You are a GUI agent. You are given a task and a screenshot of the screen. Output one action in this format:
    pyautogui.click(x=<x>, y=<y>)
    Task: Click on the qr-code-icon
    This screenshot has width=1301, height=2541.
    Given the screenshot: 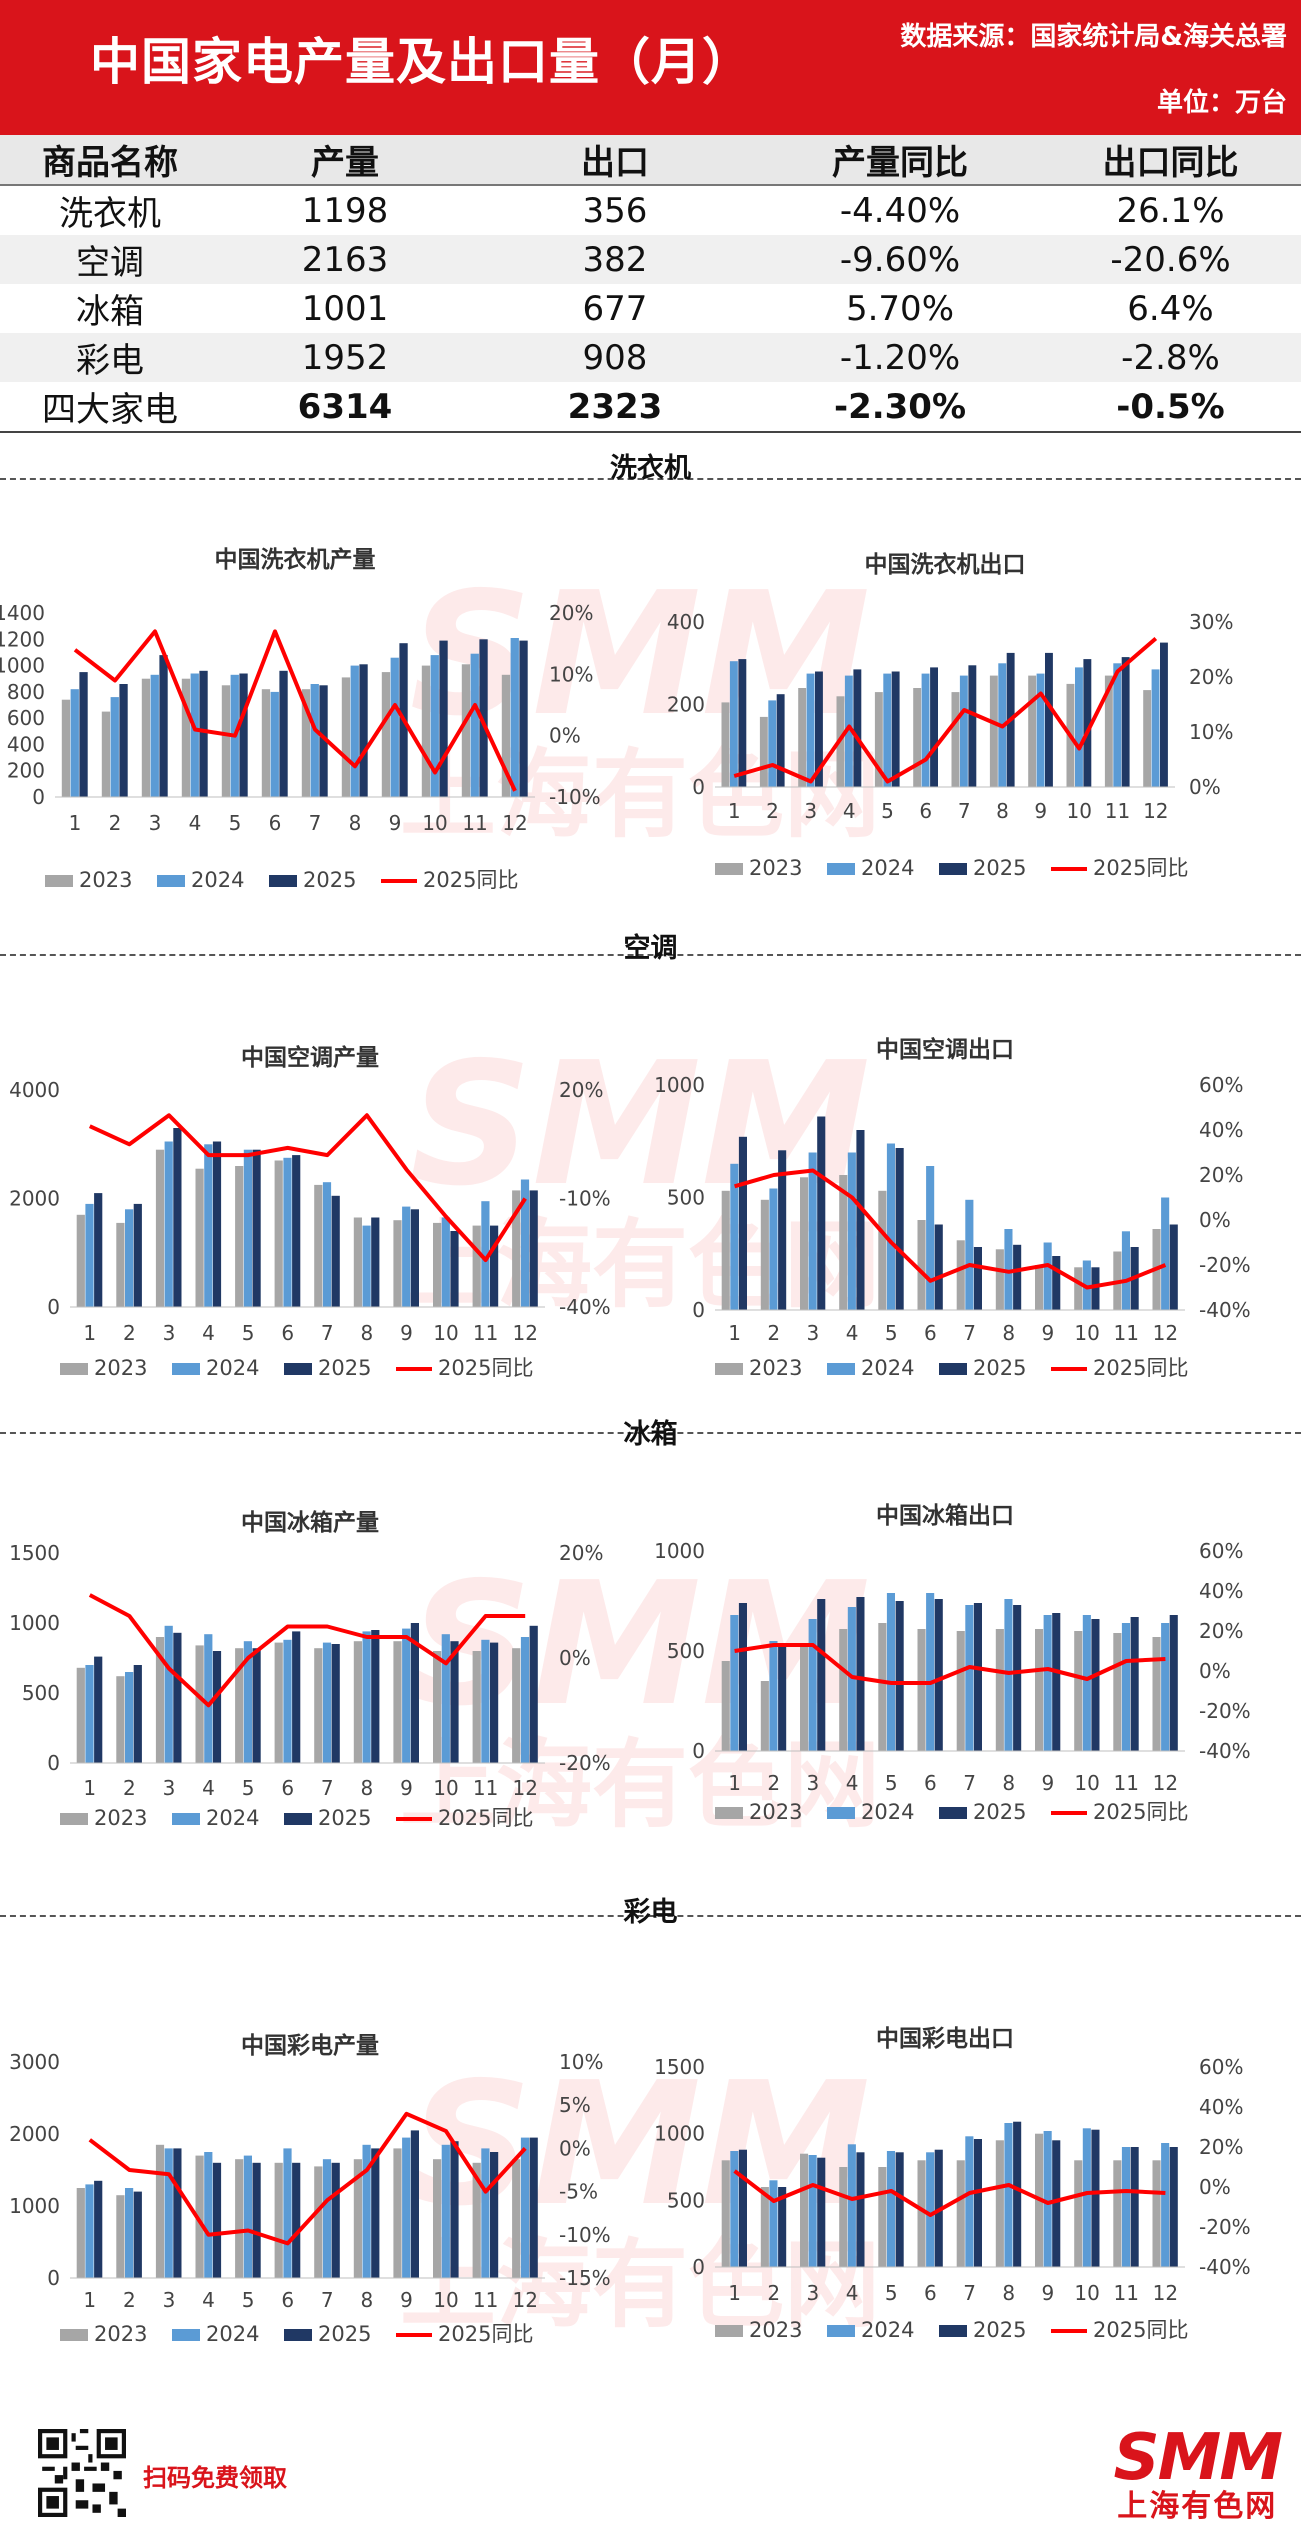 What is the action you would take?
    pyautogui.click(x=82, y=2473)
    